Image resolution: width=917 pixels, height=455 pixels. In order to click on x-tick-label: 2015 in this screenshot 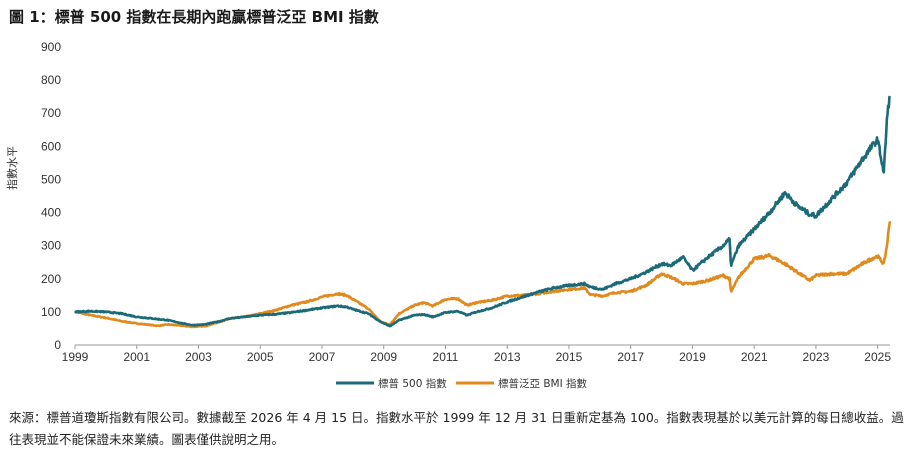, I will do `click(569, 357)`.